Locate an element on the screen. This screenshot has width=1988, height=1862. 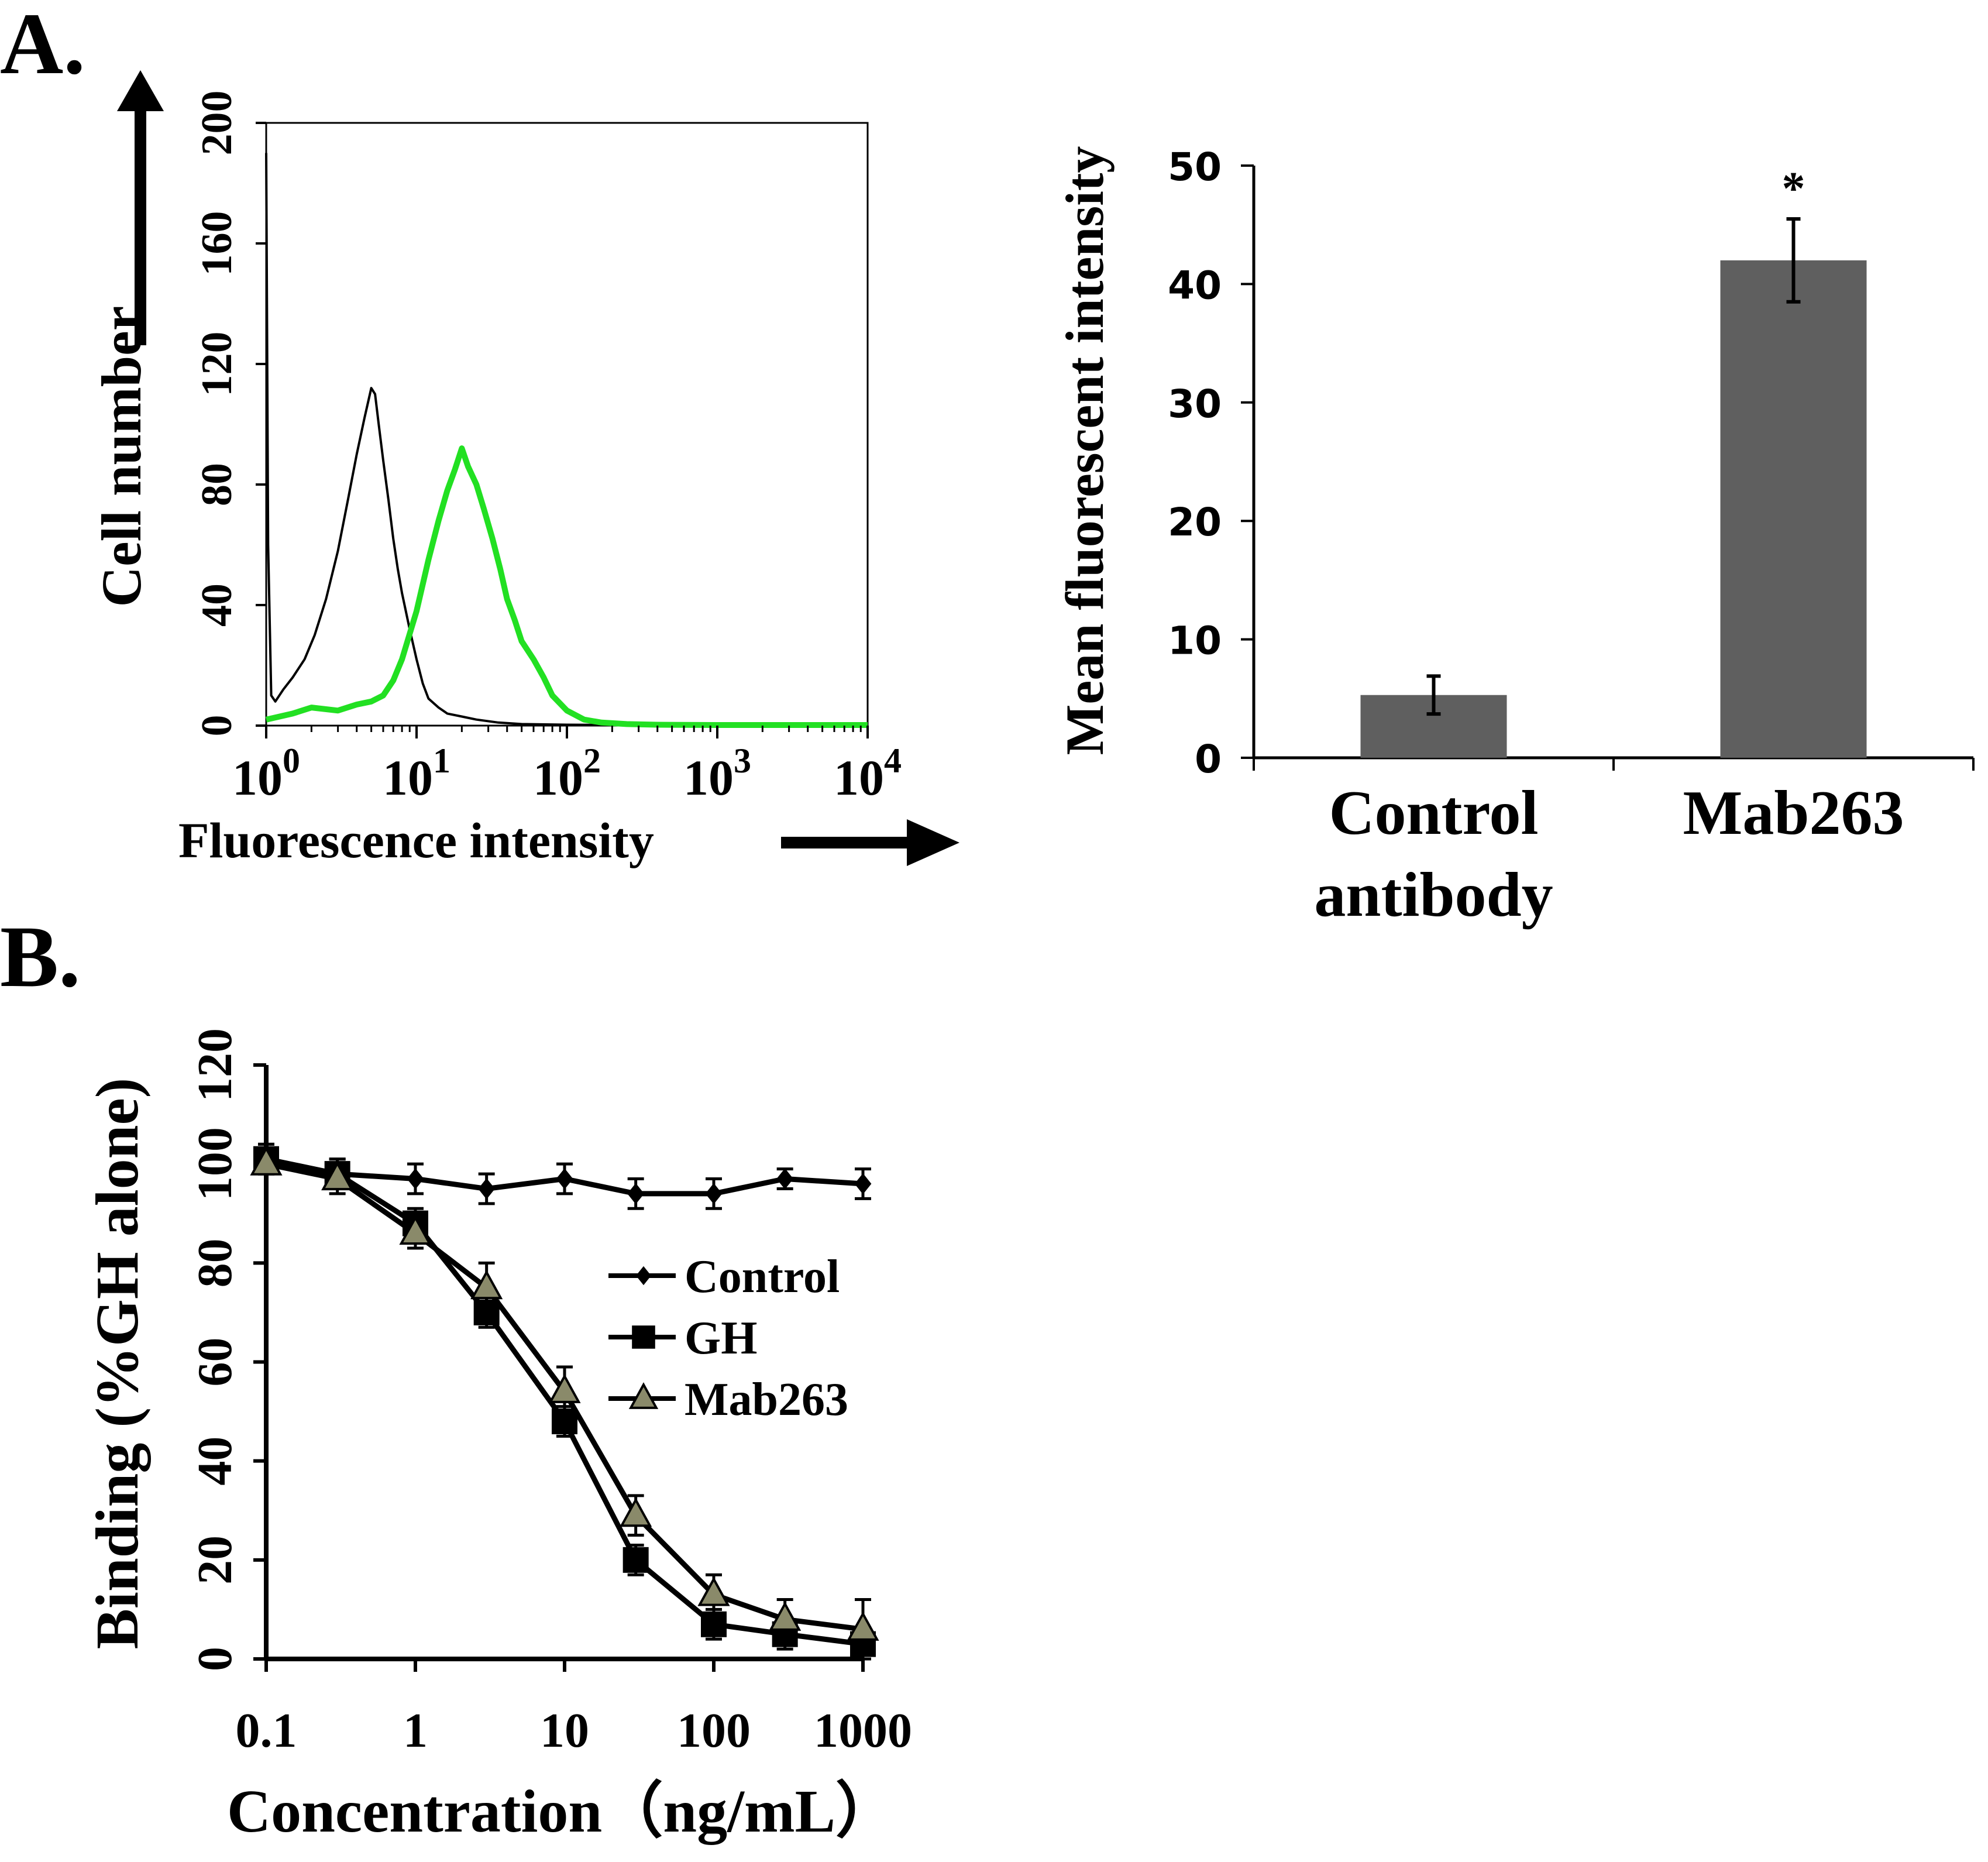
y-axis-title: Mean fluorescent intensity is located at coordinates (1085, 450).